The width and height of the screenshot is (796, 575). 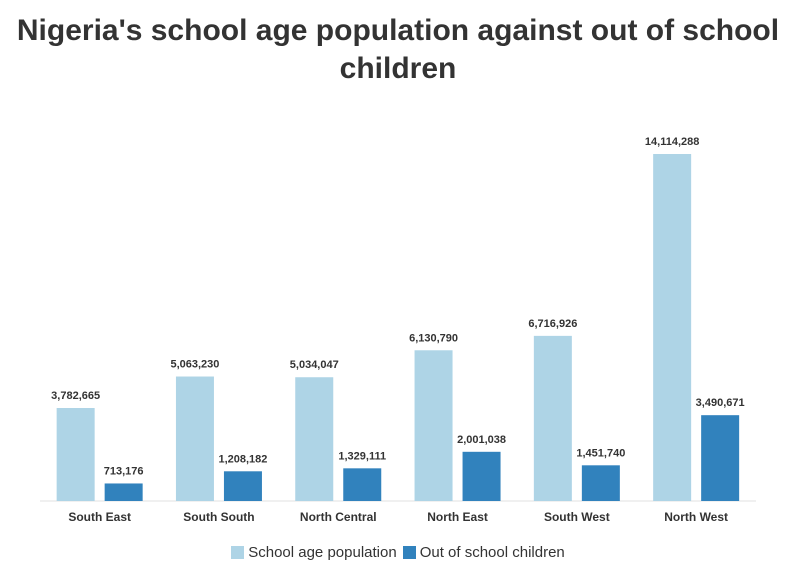 I want to click on x-tick-label-north-central: North Central, so click(x=338, y=517).